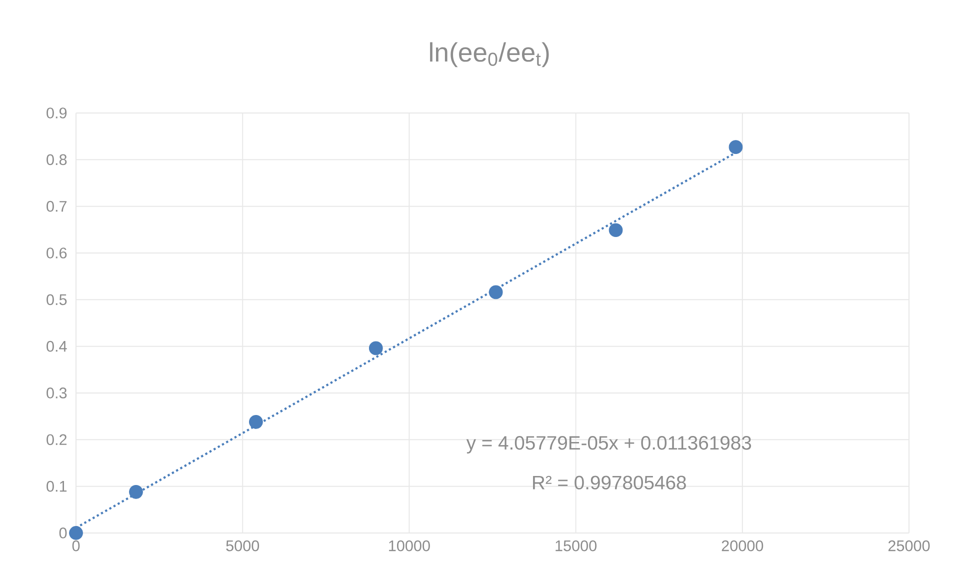 The height and width of the screenshot is (580, 955). I want to click on y-tick-label: 0.9, so click(56, 113).